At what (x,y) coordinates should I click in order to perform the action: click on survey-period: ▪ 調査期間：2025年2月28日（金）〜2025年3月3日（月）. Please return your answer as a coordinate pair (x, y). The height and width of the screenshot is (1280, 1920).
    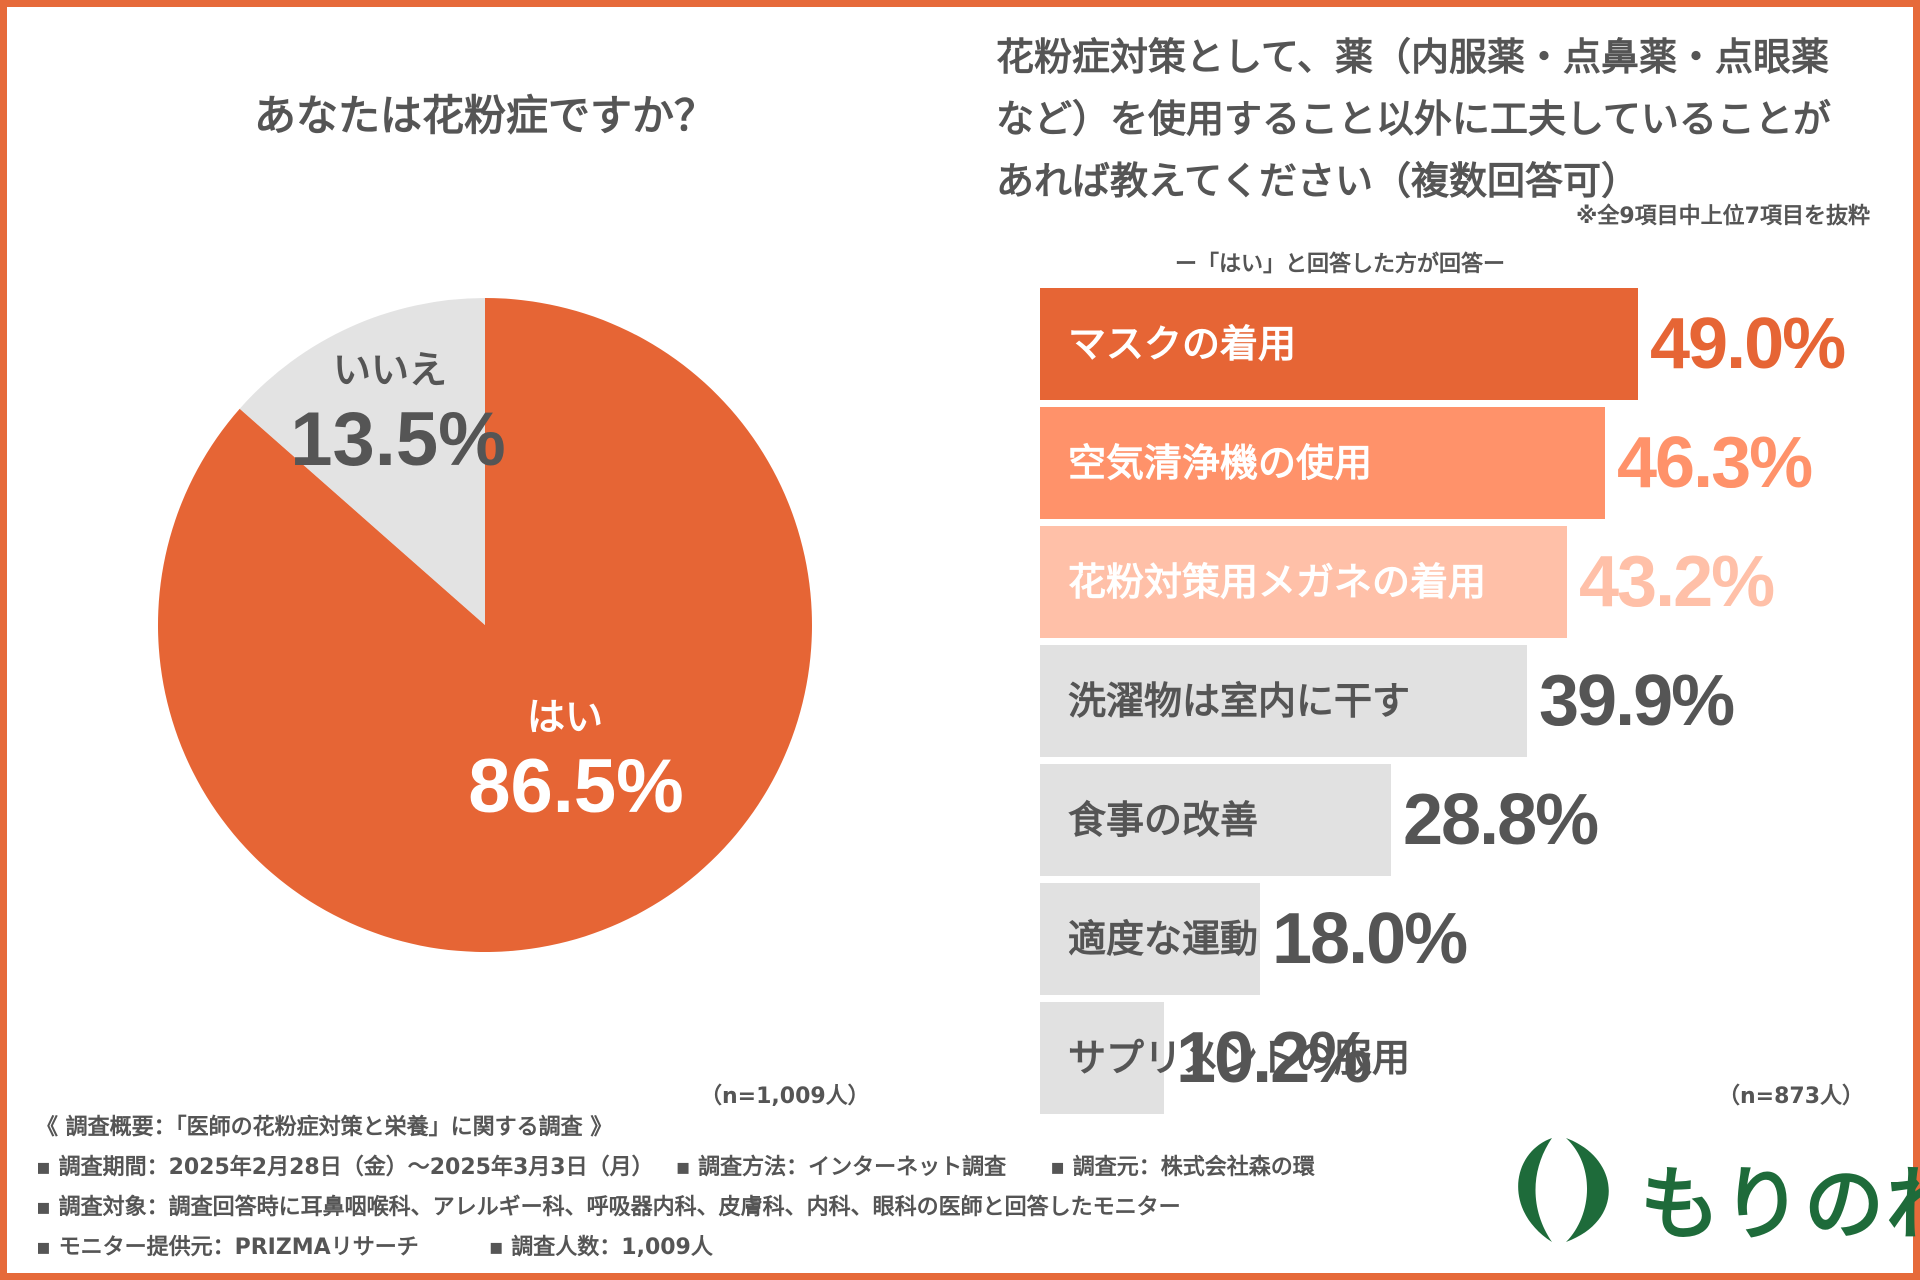
    Looking at the image, I should click on (345, 1167).